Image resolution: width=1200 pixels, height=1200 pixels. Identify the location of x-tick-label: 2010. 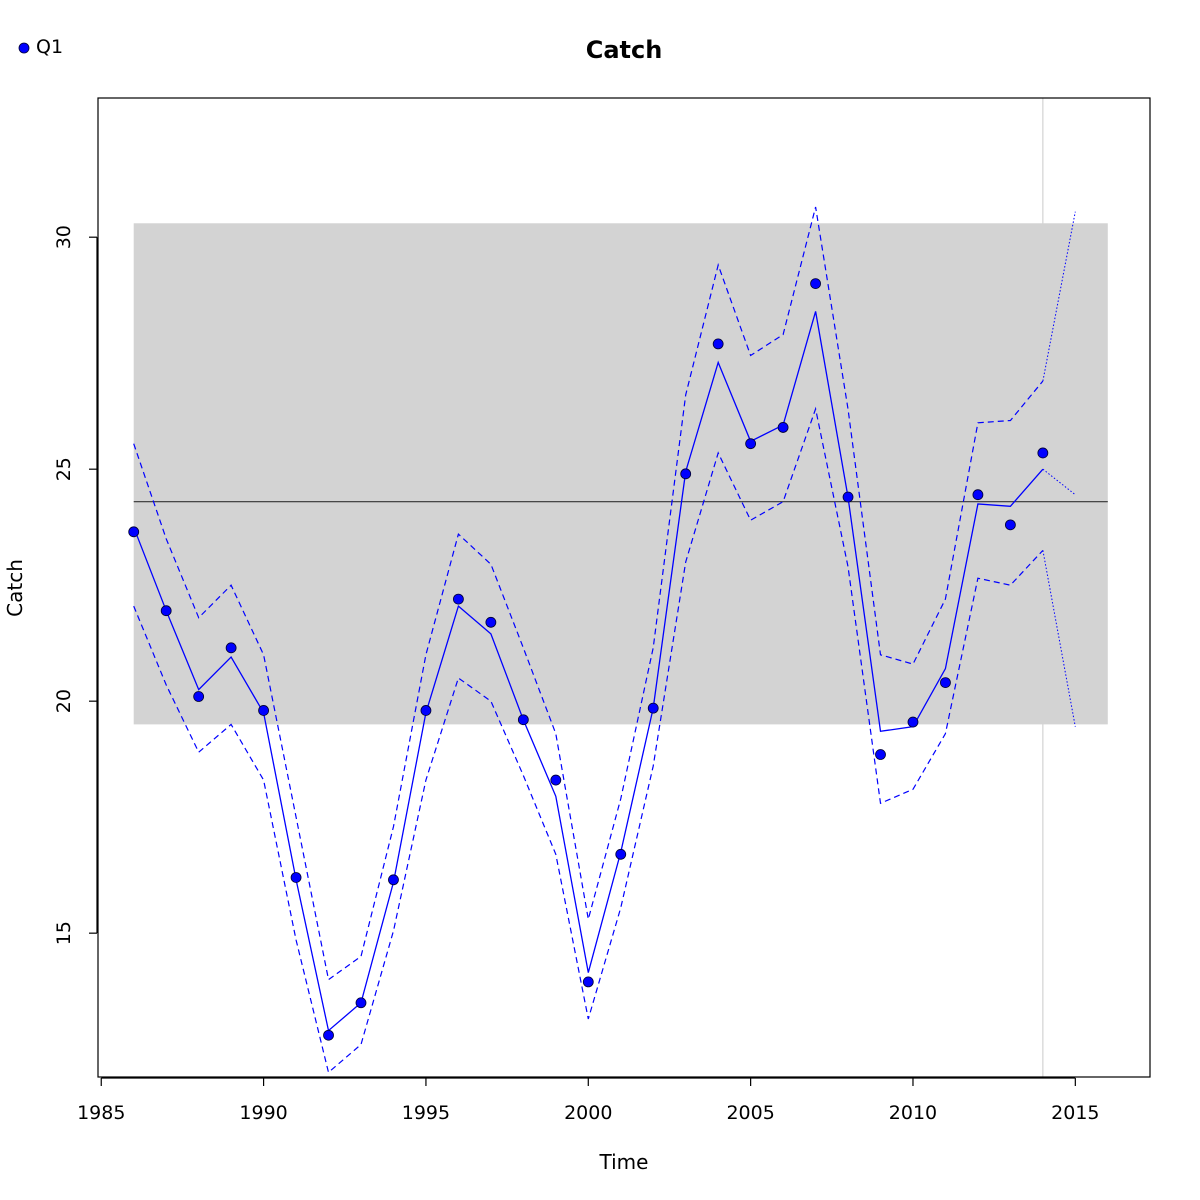
(913, 1113).